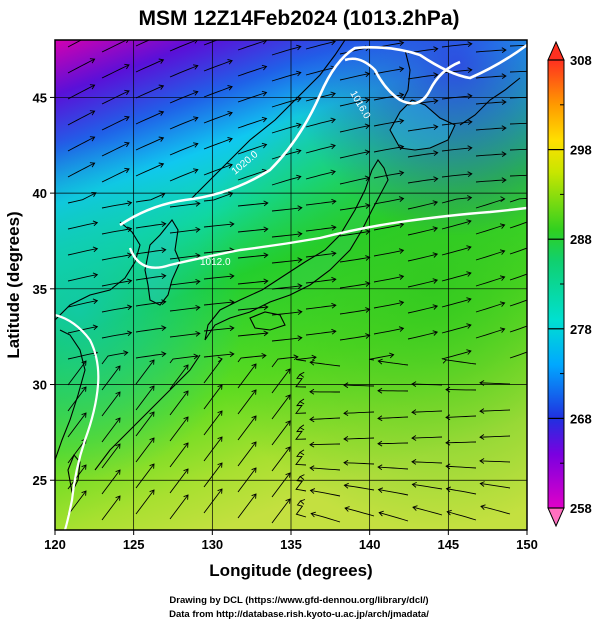  What do you see at coordinates (40, 480) in the screenshot?
I see `lat-tick-label: 25` at bounding box center [40, 480].